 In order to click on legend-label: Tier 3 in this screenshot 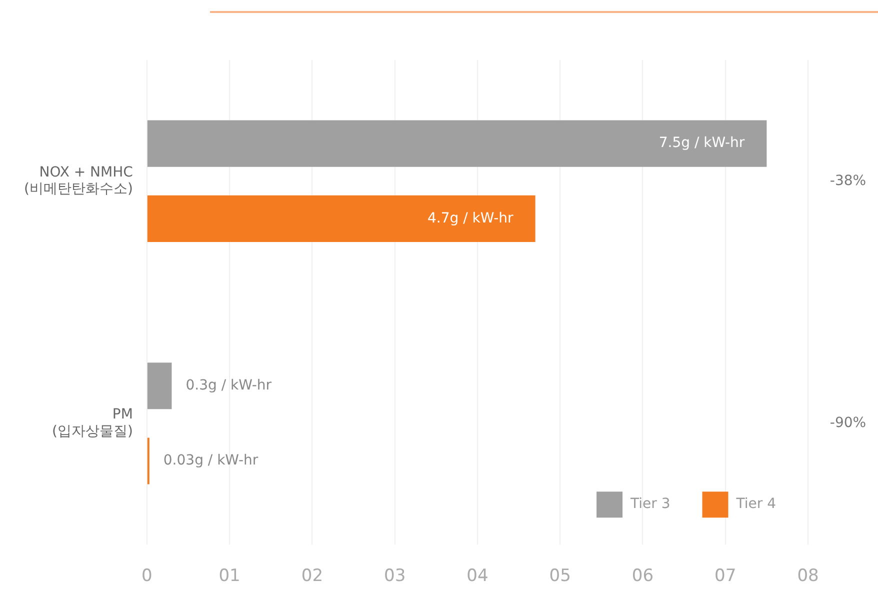, I will do `click(650, 504)`.